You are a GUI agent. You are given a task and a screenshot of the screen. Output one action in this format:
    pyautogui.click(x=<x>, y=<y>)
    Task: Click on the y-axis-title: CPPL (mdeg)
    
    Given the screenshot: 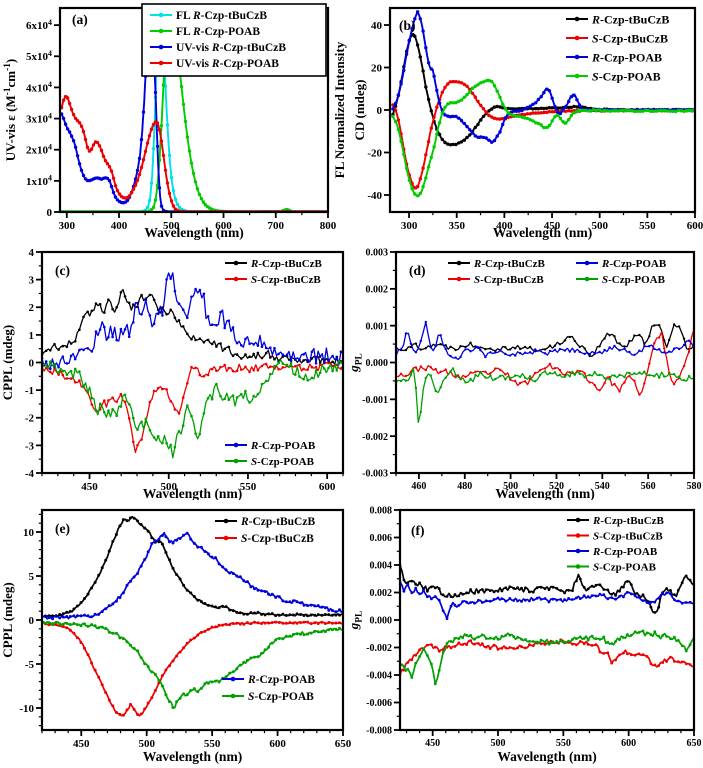 What is the action you would take?
    pyautogui.click(x=7, y=362)
    